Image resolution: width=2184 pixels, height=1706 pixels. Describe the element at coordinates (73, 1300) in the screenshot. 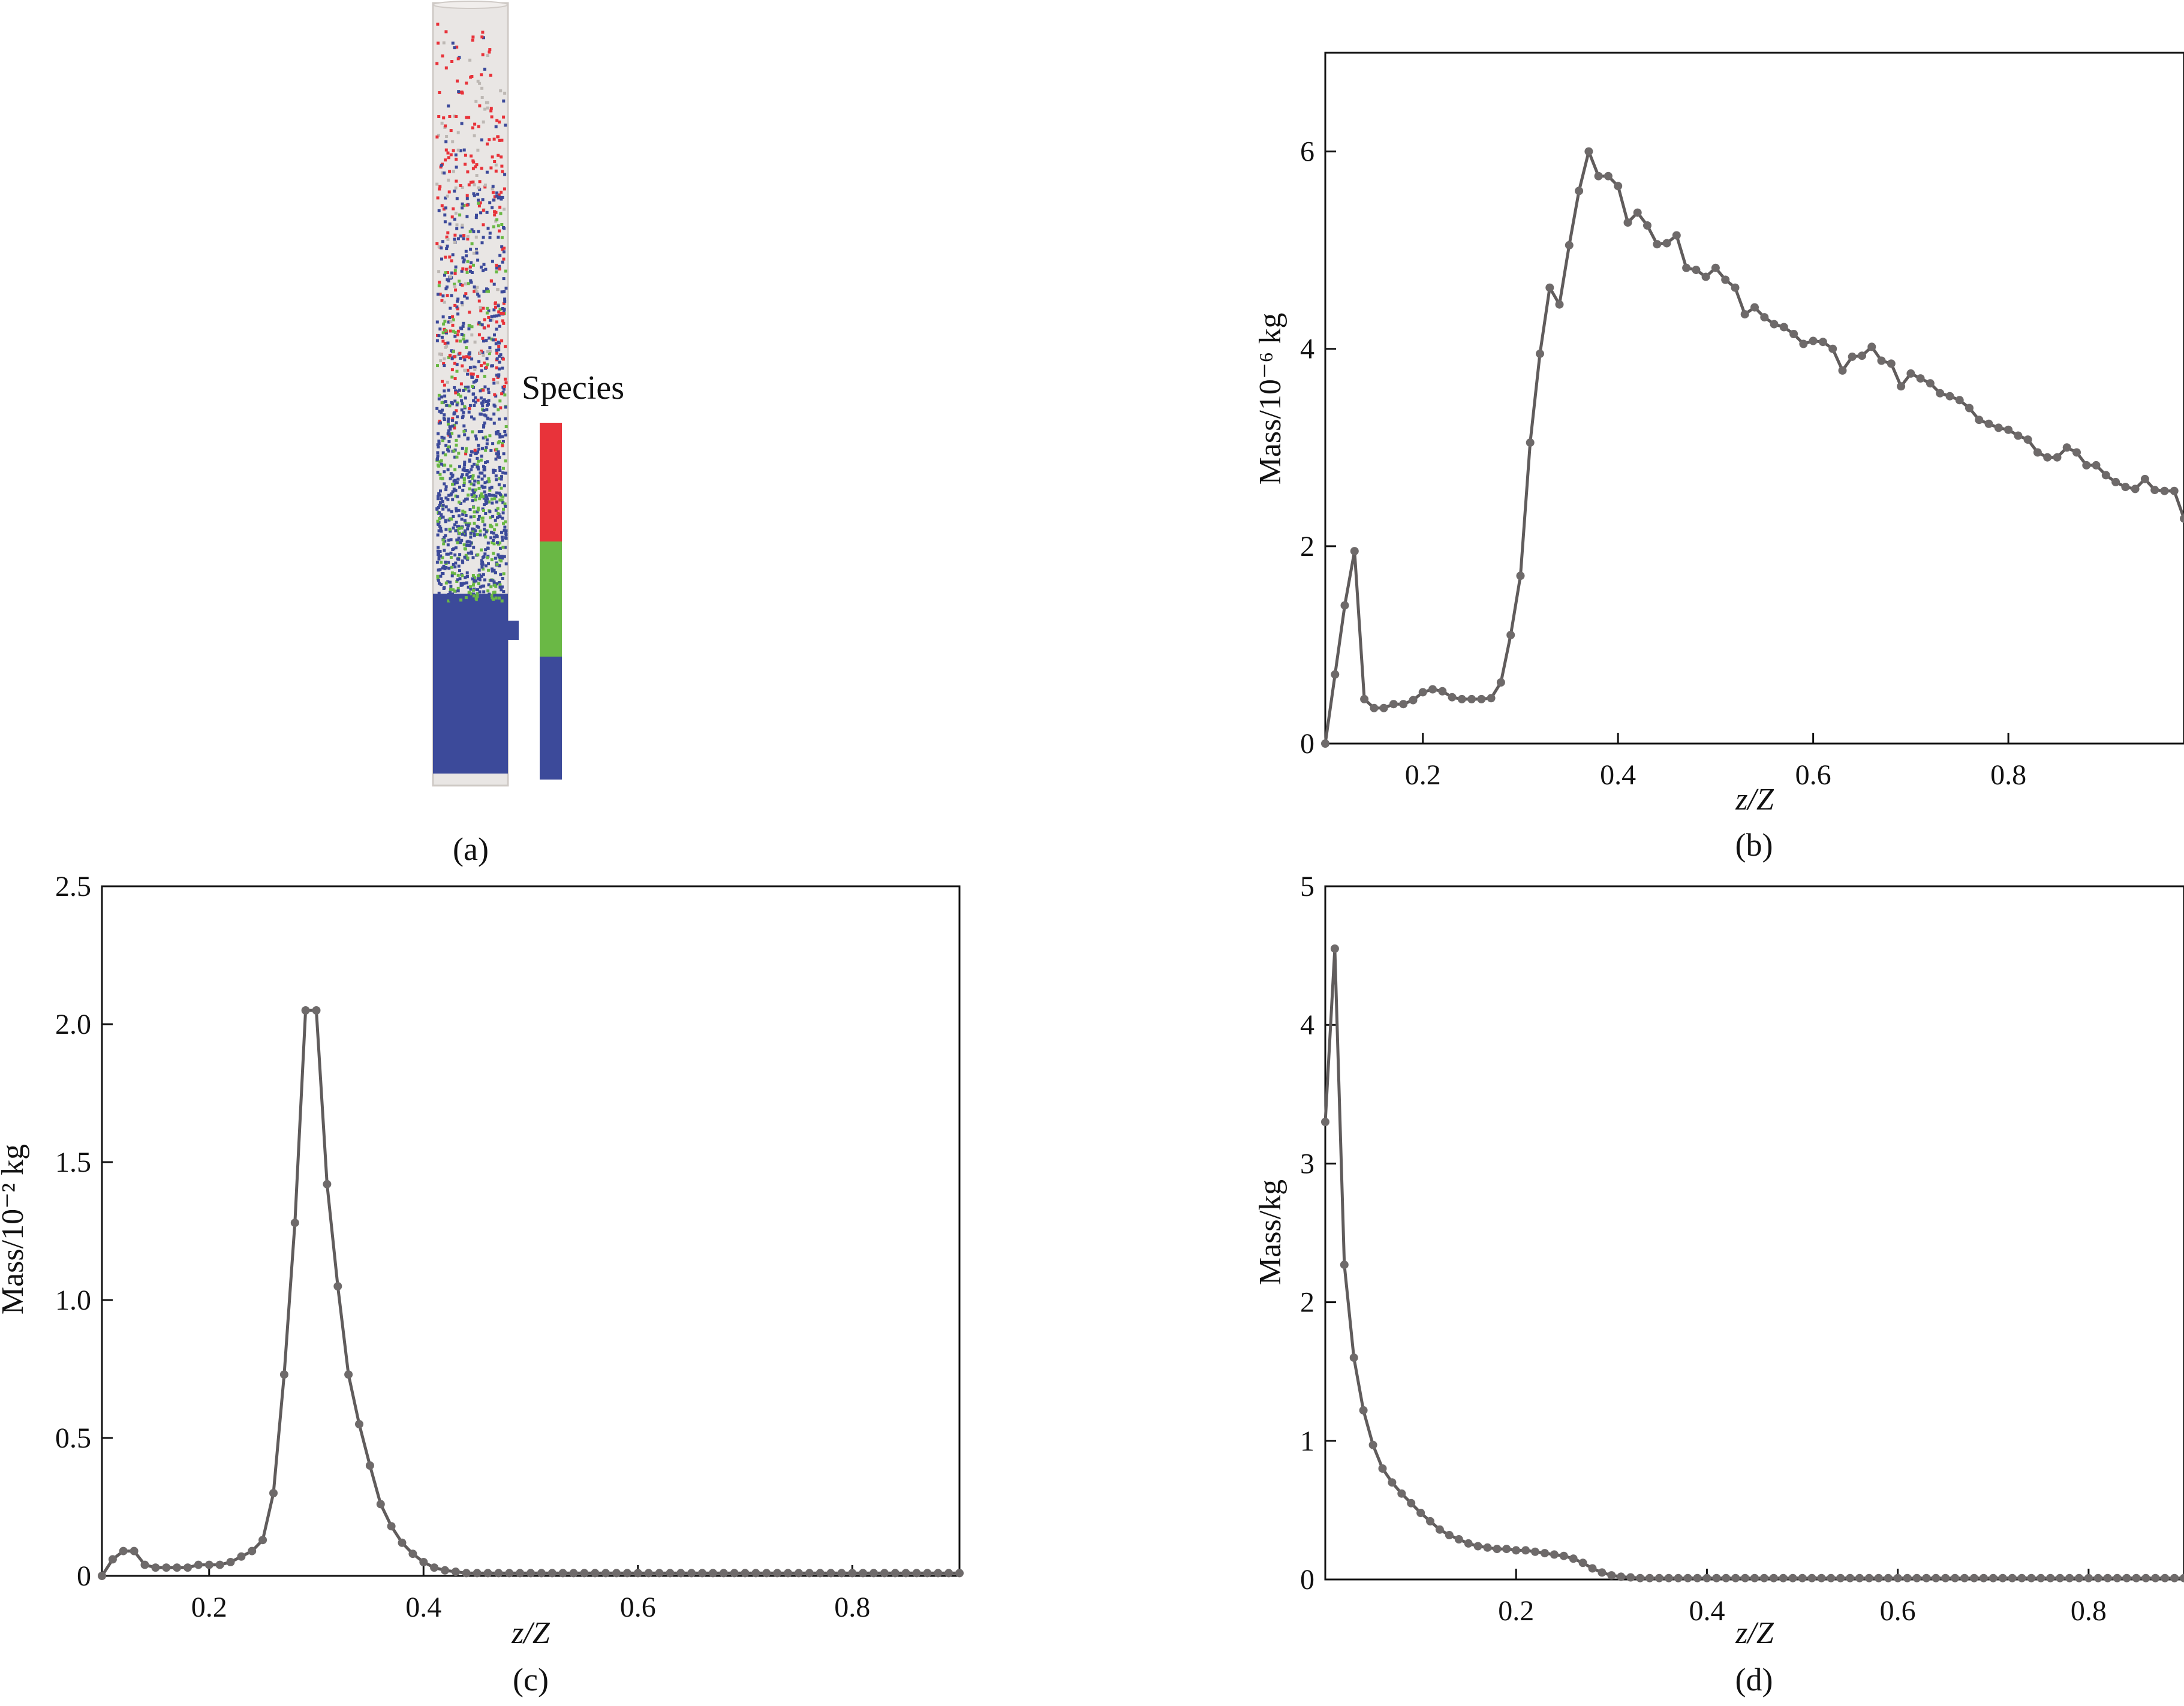

I see `y-tick-label: 1.0` at that location.